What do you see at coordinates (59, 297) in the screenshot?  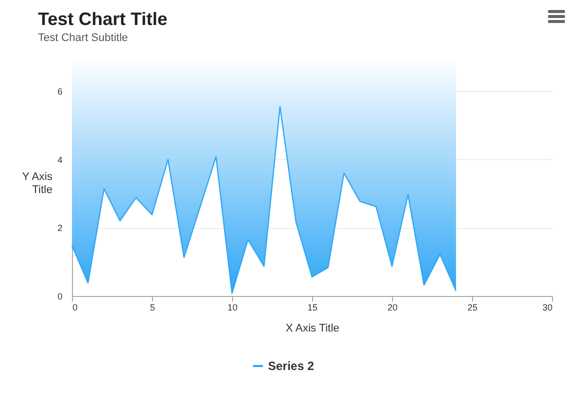 I see `y-tick-label: 0` at bounding box center [59, 297].